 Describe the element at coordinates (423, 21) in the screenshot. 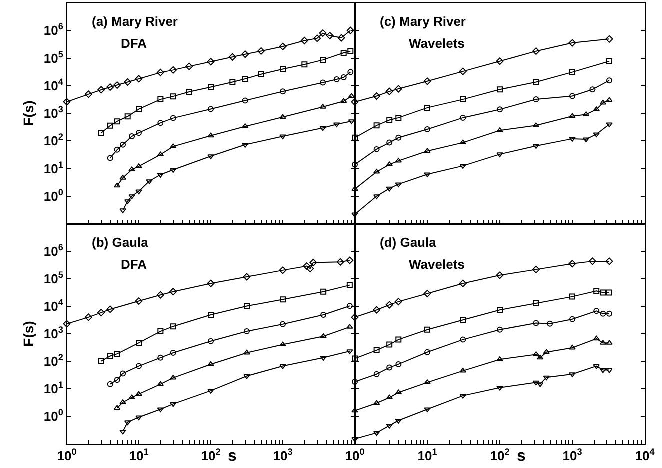

I see `annotation: (c) Mary River` at that location.